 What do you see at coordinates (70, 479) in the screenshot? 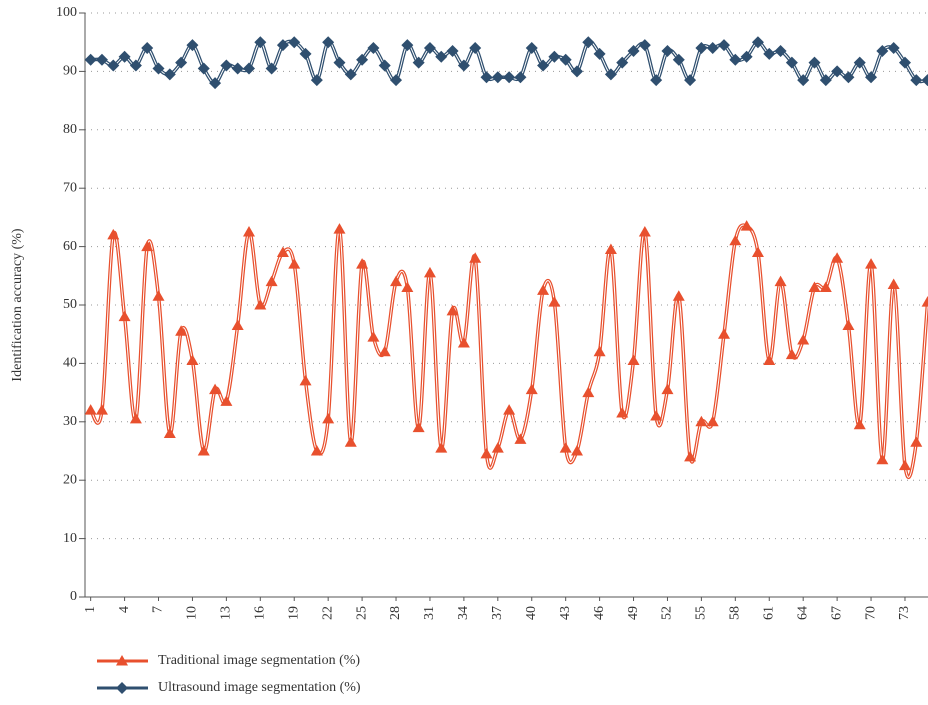
I see `y-tick-label: 20` at bounding box center [70, 479].